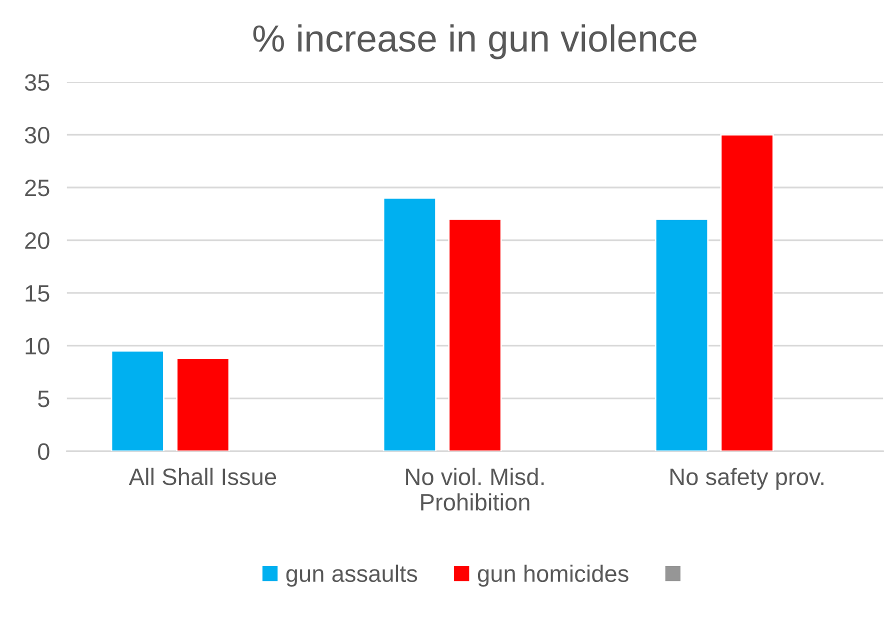 The image size is (892, 631). What do you see at coordinates (352, 575) in the screenshot?
I see `legend-label: gun assaults` at bounding box center [352, 575].